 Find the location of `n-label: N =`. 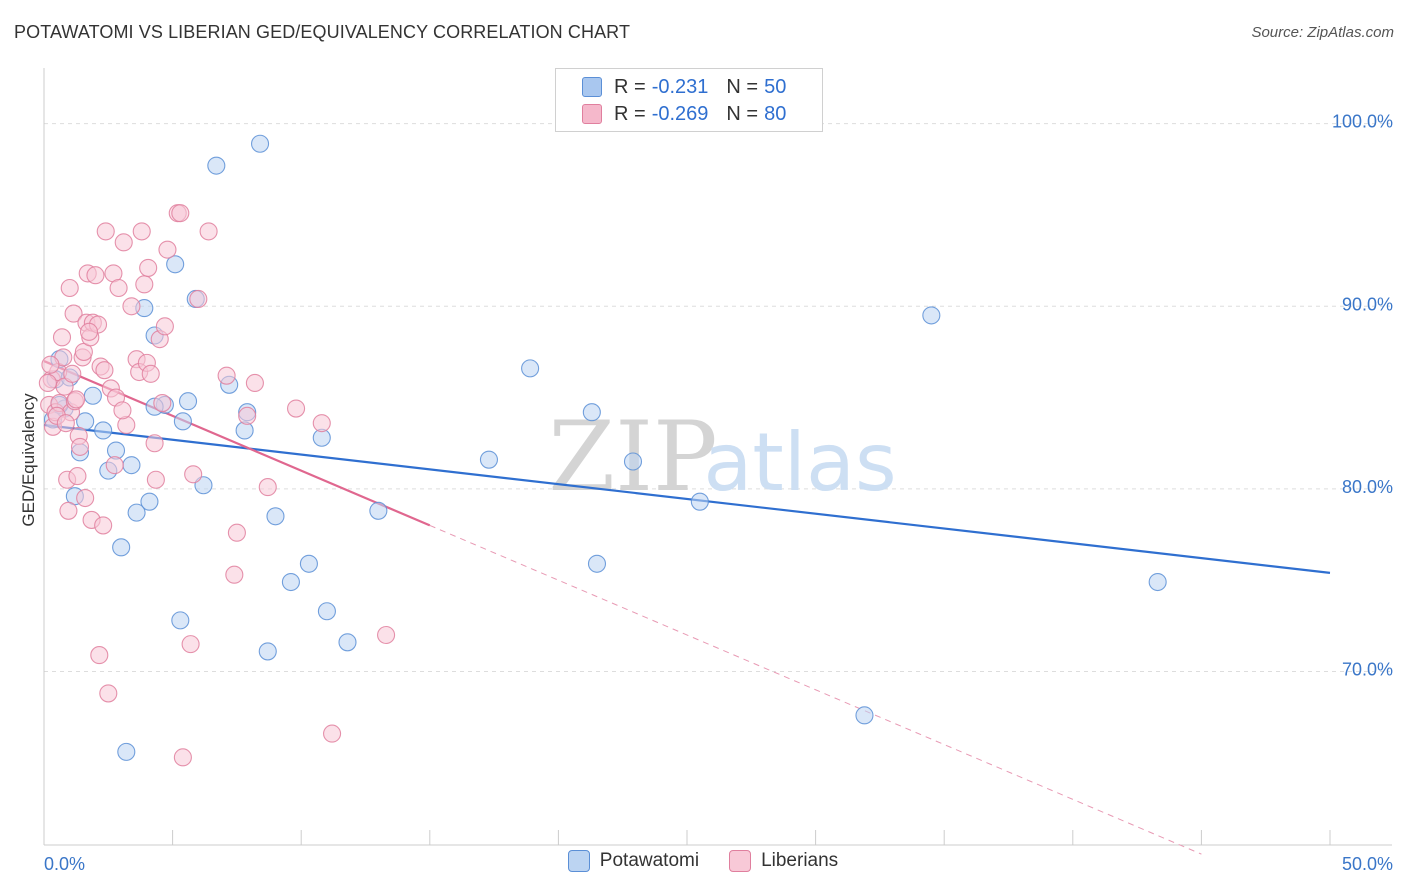

n-label: N = is located at coordinates (742, 113).